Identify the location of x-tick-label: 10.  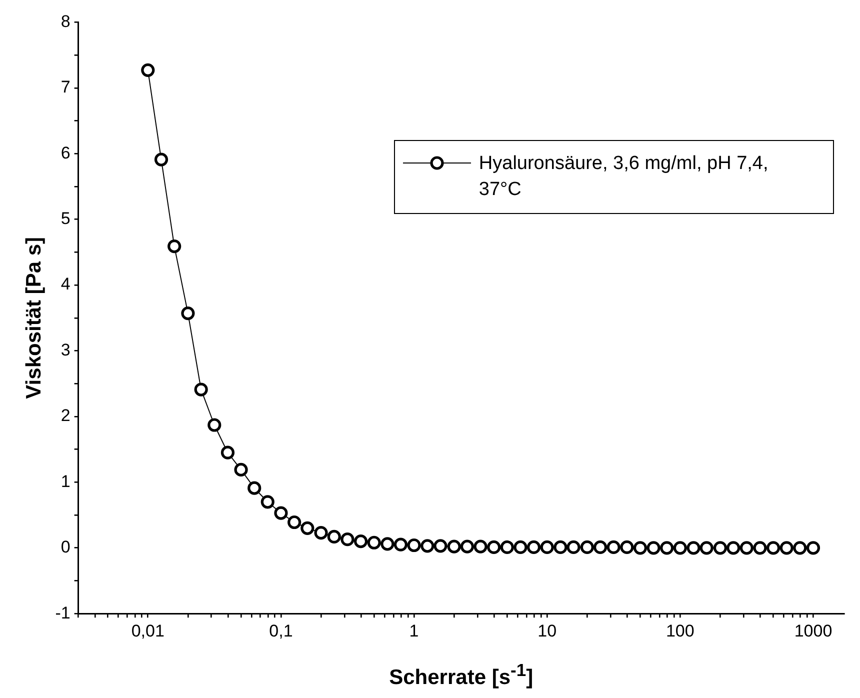
(547, 630).